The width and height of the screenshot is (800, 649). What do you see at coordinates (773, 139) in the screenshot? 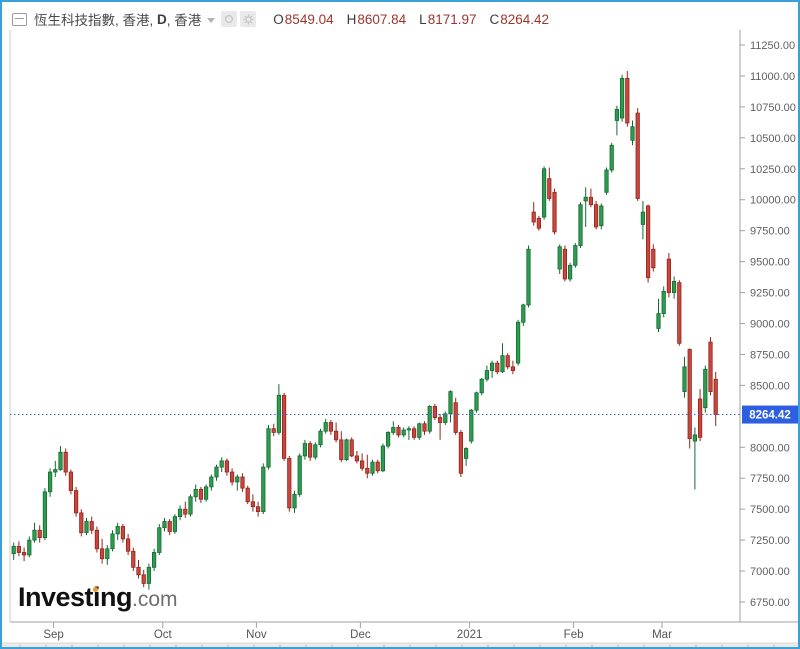
I see `svg-text: 10500.00` at bounding box center [773, 139].